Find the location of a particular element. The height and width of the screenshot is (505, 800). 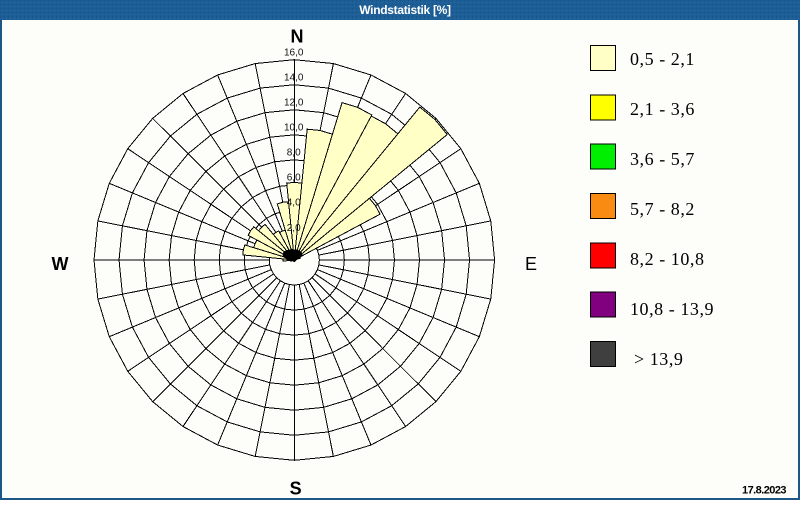

svg-text: 17.8.2023 is located at coordinates (764, 490).